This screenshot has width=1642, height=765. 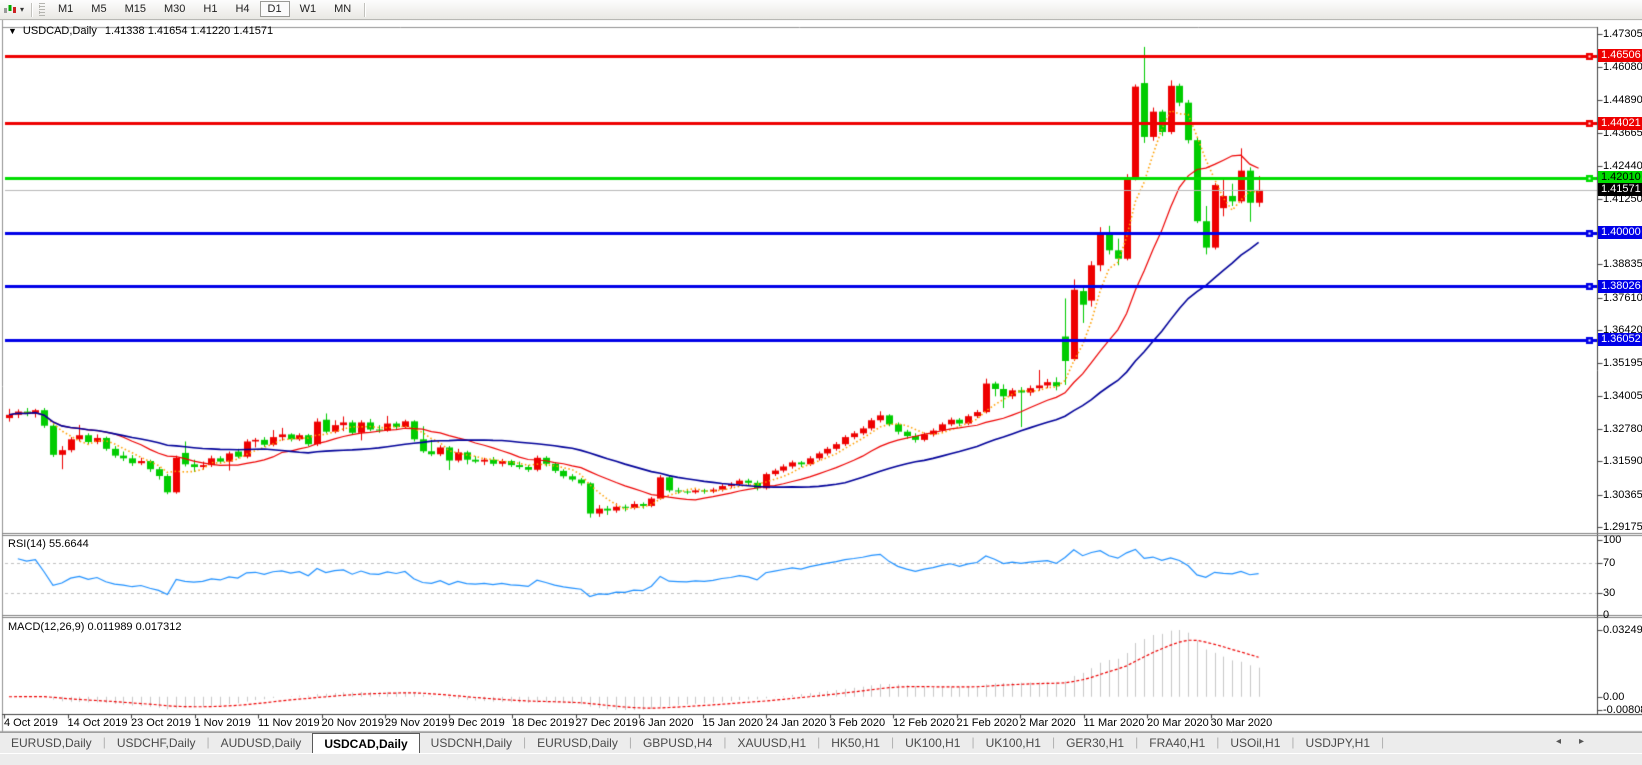 I want to click on hline-price-badge-1.40000: 1.40000, so click(x=1620, y=233).